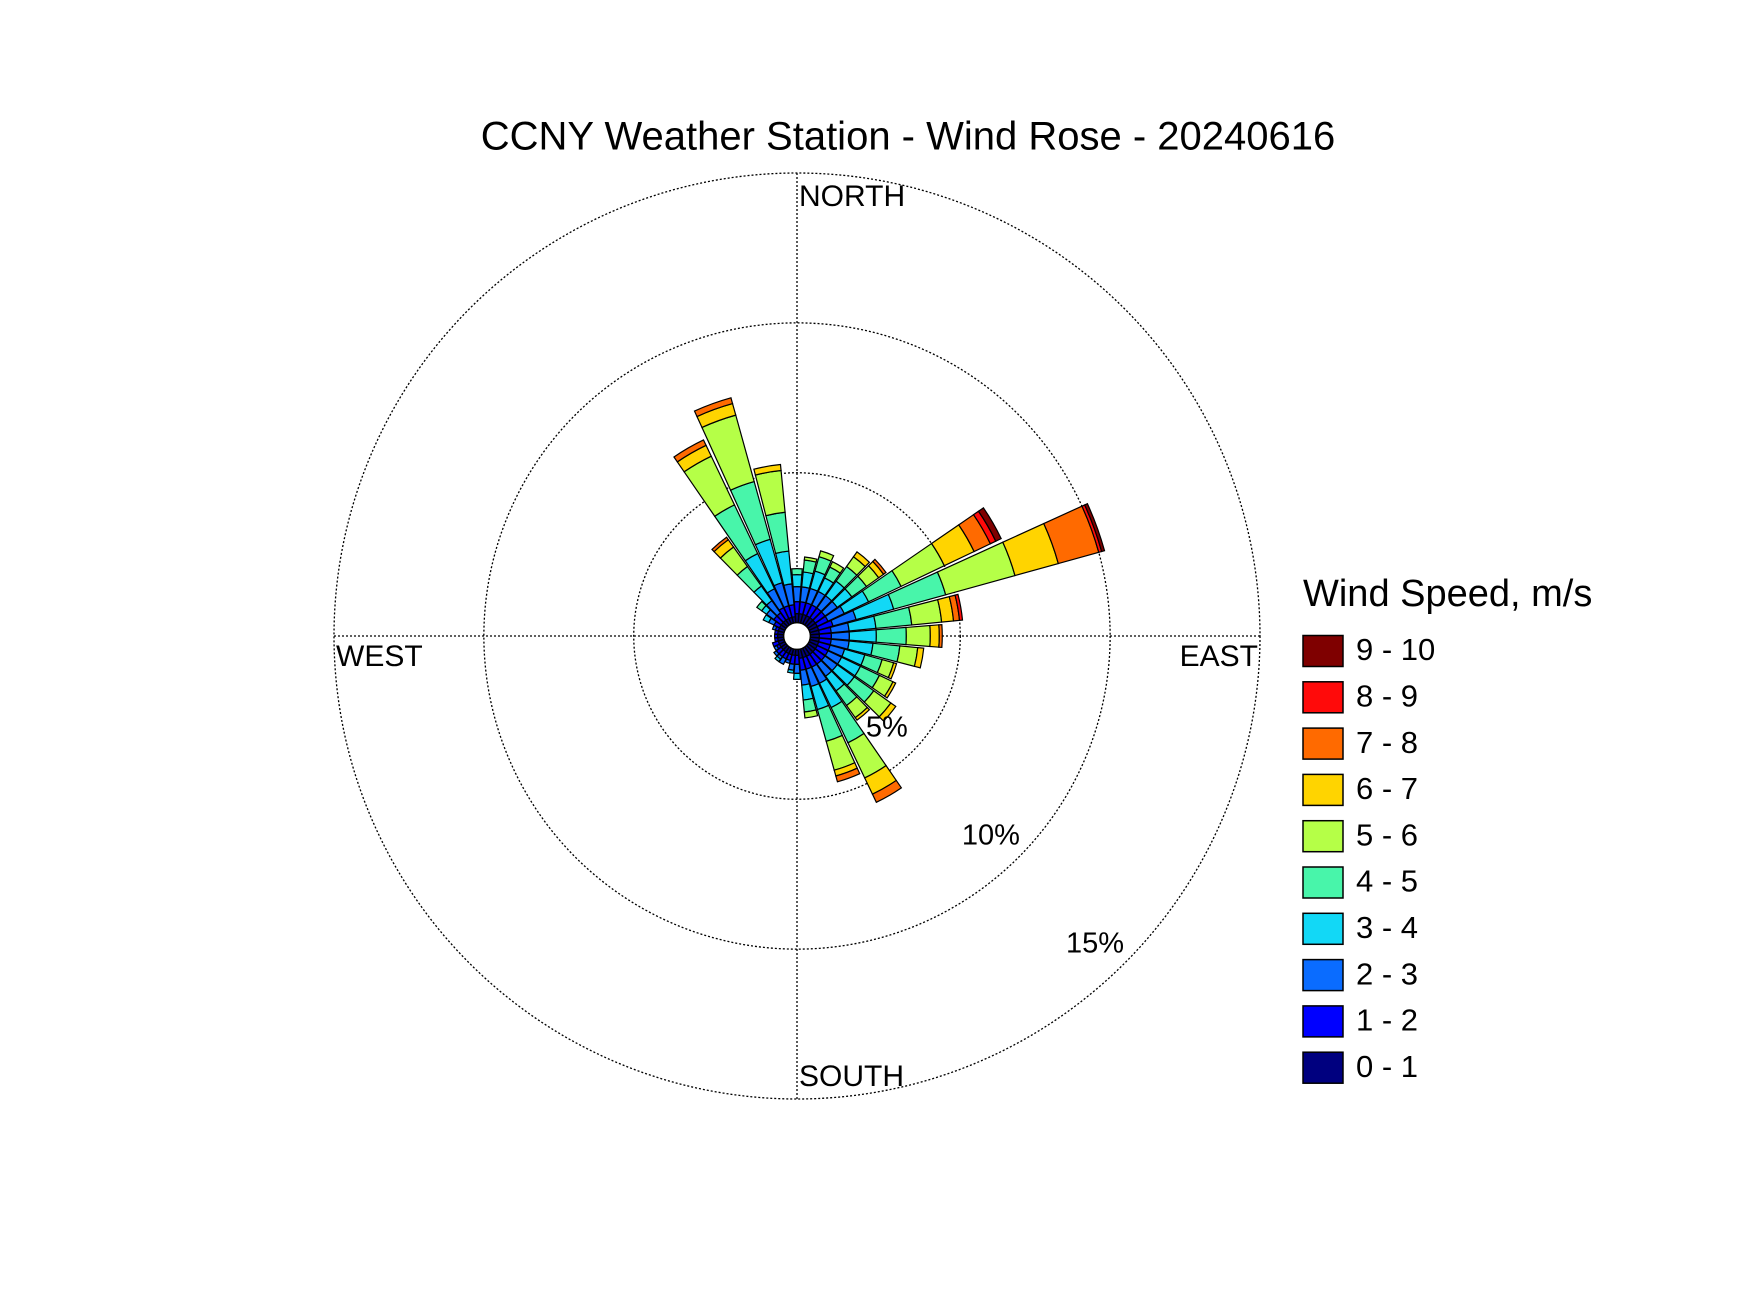  I want to click on legend-label: 3 - 4, so click(1387, 927).